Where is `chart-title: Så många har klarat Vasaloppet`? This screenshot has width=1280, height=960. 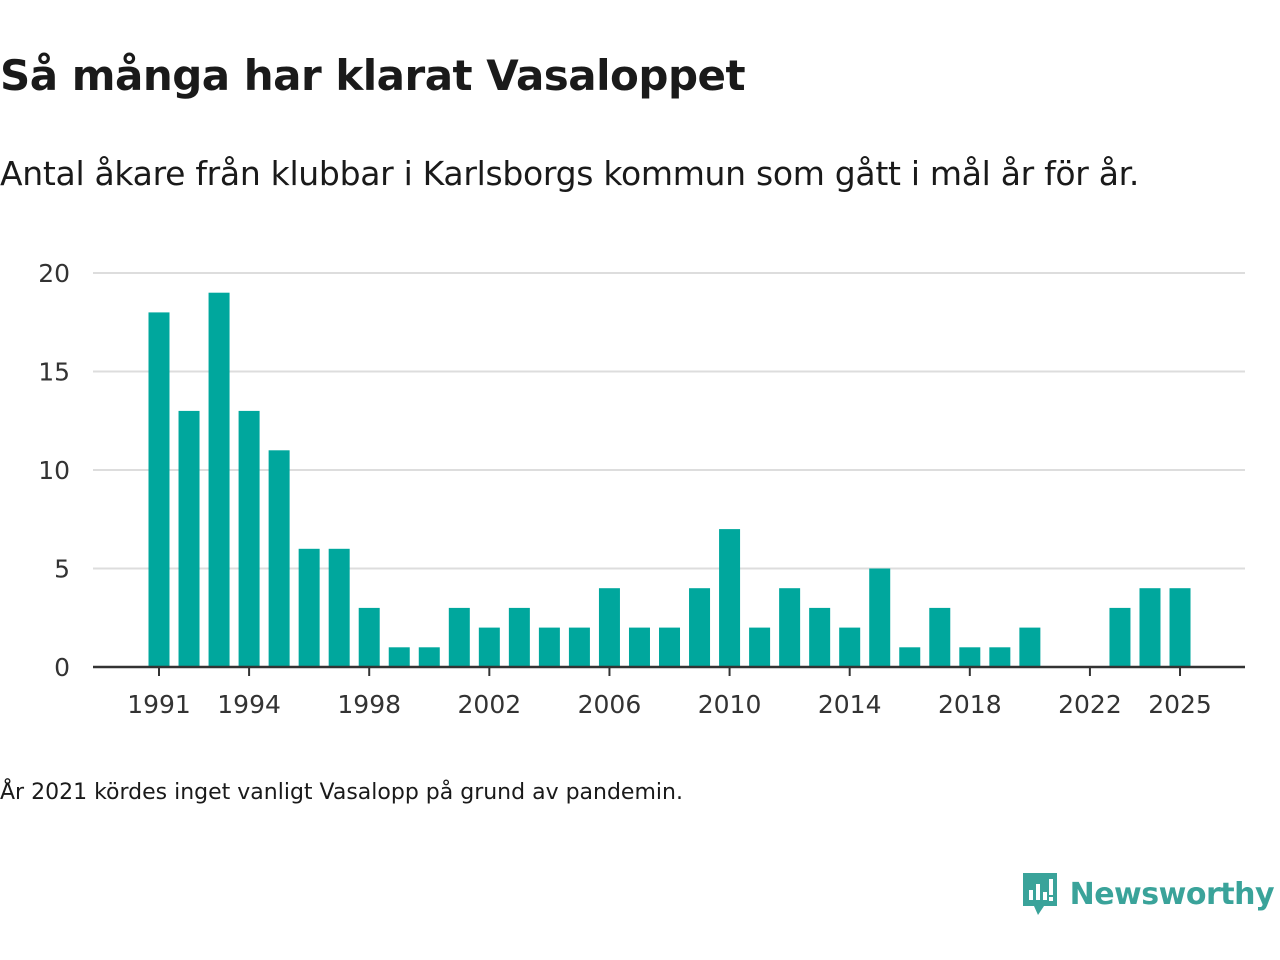 chart-title: Så många har klarat Vasaloppet is located at coordinates (373, 75).